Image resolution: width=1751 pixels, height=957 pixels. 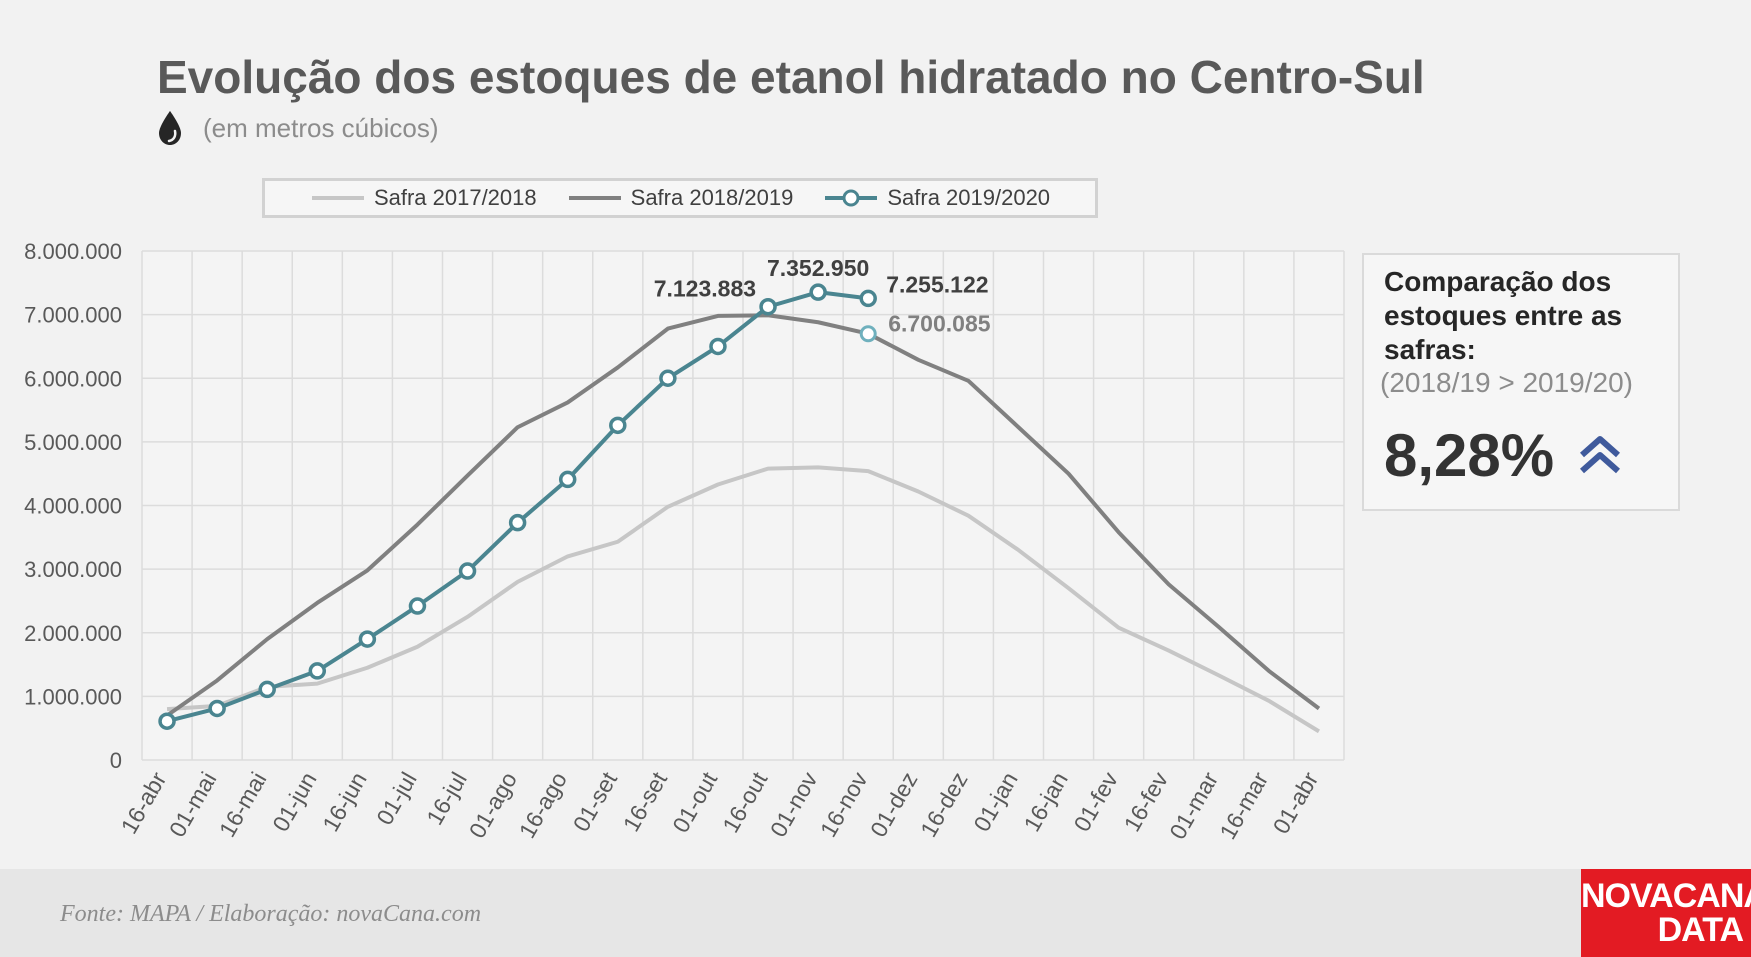 I want to click on y-tick-label: 5.000.000, so click(x=73, y=442).